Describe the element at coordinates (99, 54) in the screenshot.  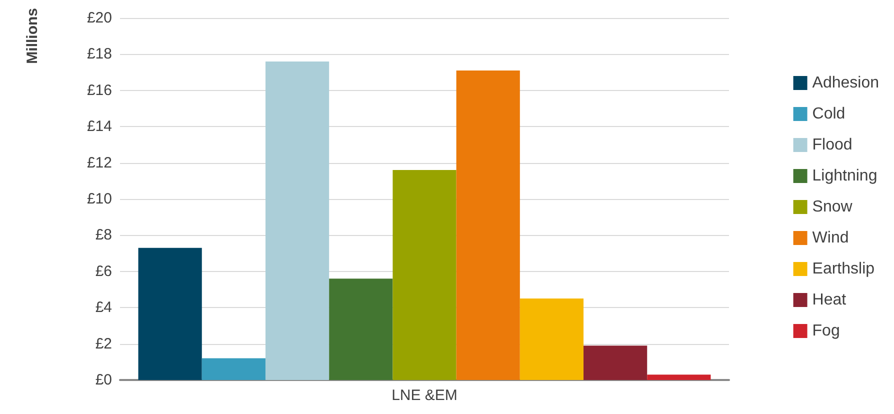
I see `y-tick-label: £18` at that location.